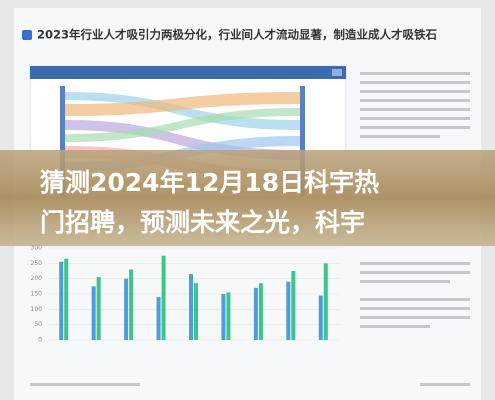 The width and height of the screenshot is (495, 400). What do you see at coordinates (27, 35) in the screenshot?
I see `title-icon` at bounding box center [27, 35].